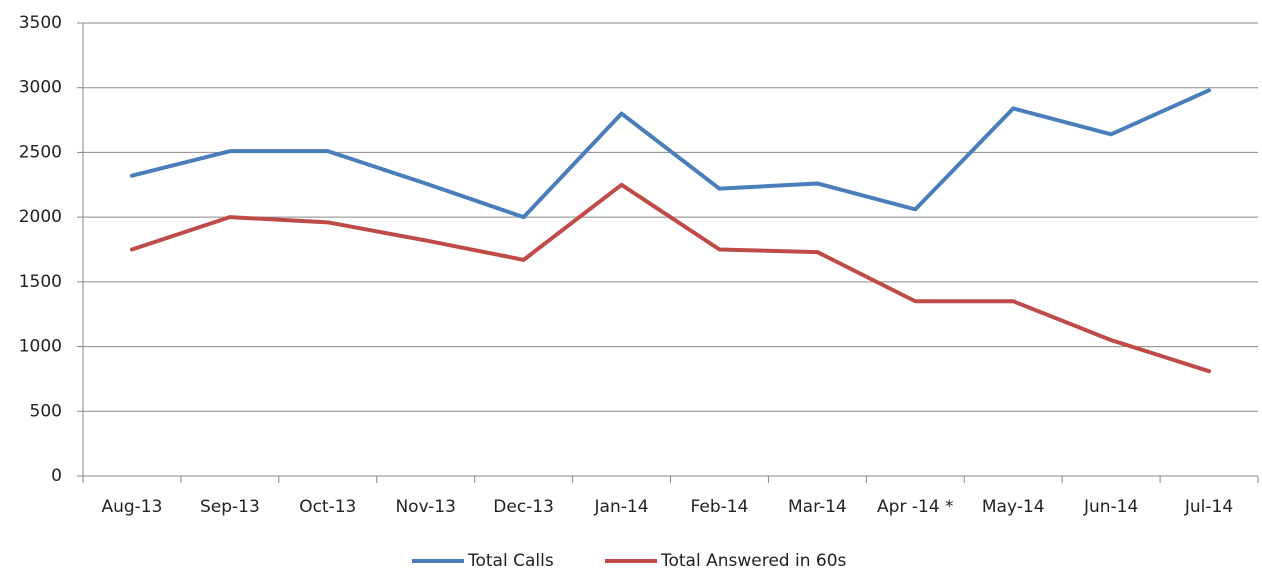  Describe the element at coordinates (40, 88) in the screenshot. I see `y-tick-label: 3000` at that location.